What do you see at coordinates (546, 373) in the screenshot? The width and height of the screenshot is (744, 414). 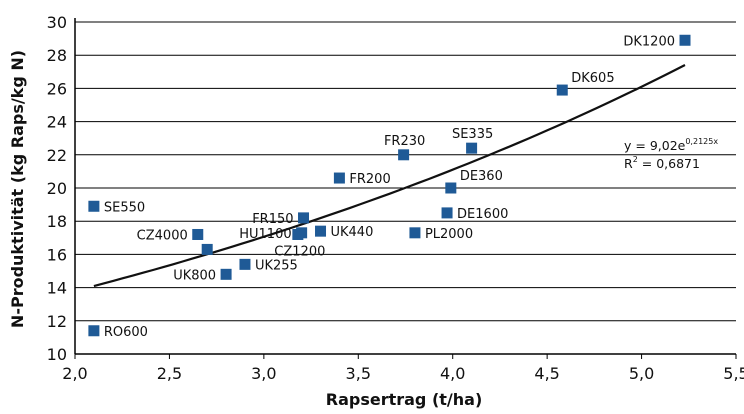 I see `x-tick-label: 4,5` at bounding box center [546, 373].